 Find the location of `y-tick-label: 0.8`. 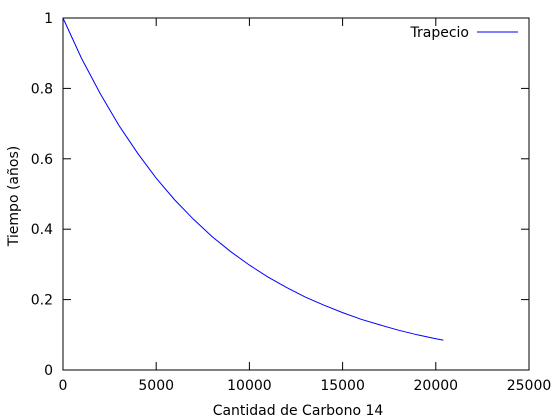

y-tick-label: 0.8 is located at coordinates (42, 89).